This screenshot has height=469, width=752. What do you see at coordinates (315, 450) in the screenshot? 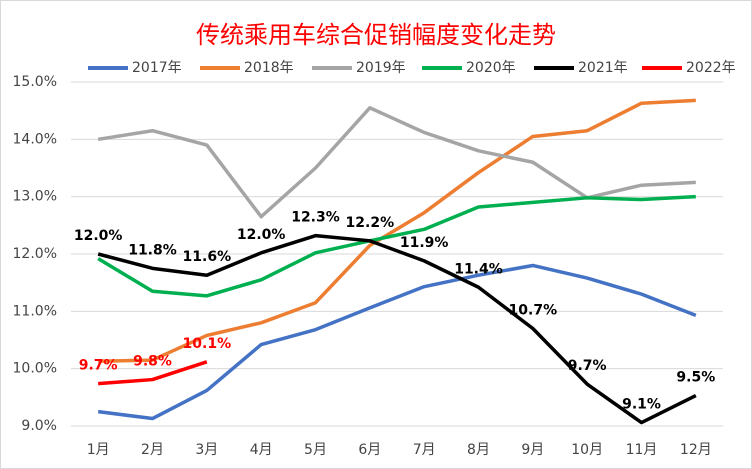
I see `x-tick-label: 5月` at bounding box center [315, 450].